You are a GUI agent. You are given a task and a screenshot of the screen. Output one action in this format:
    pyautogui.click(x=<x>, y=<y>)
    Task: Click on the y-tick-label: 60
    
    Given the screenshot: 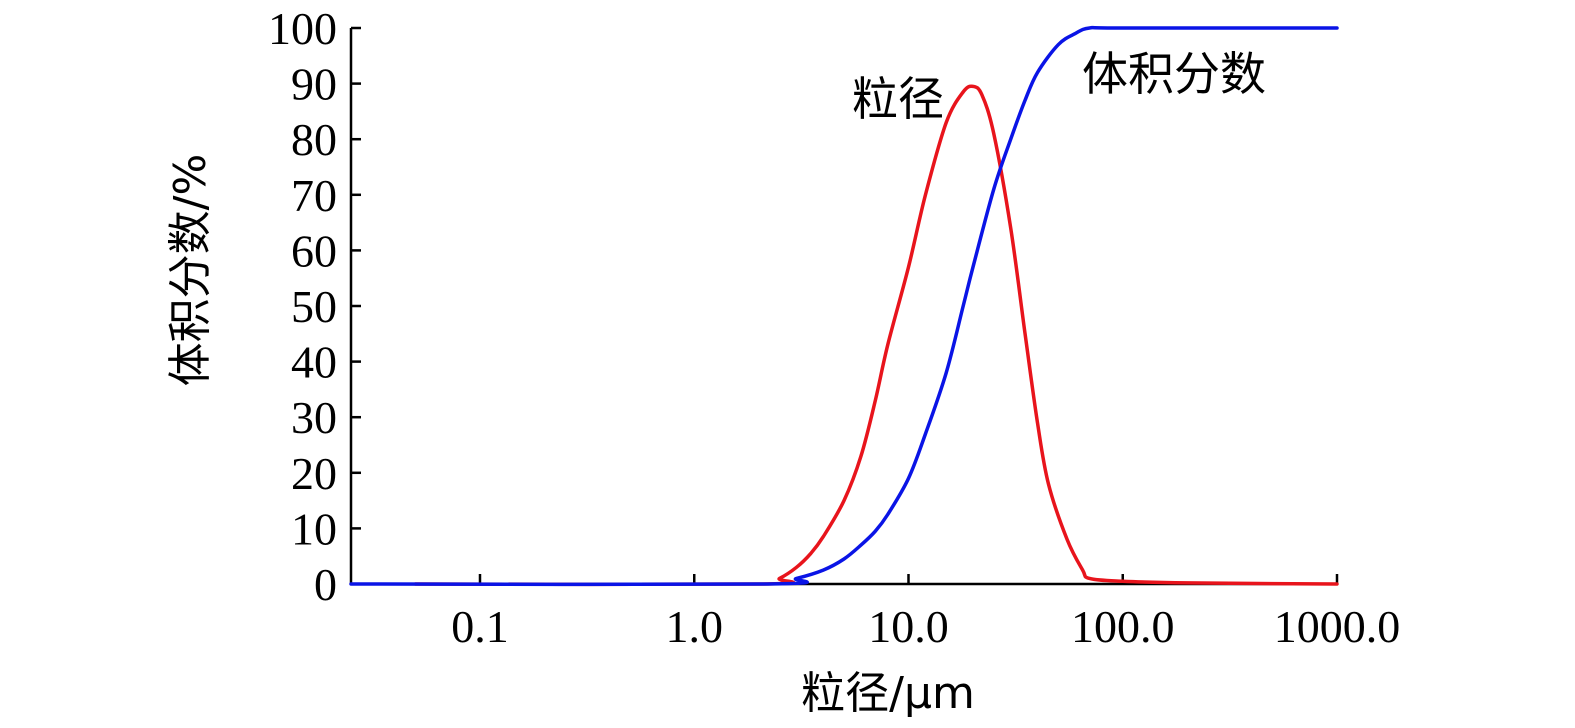 What is the action you would take?
    pyautogui.click(x=314, y=250)
    